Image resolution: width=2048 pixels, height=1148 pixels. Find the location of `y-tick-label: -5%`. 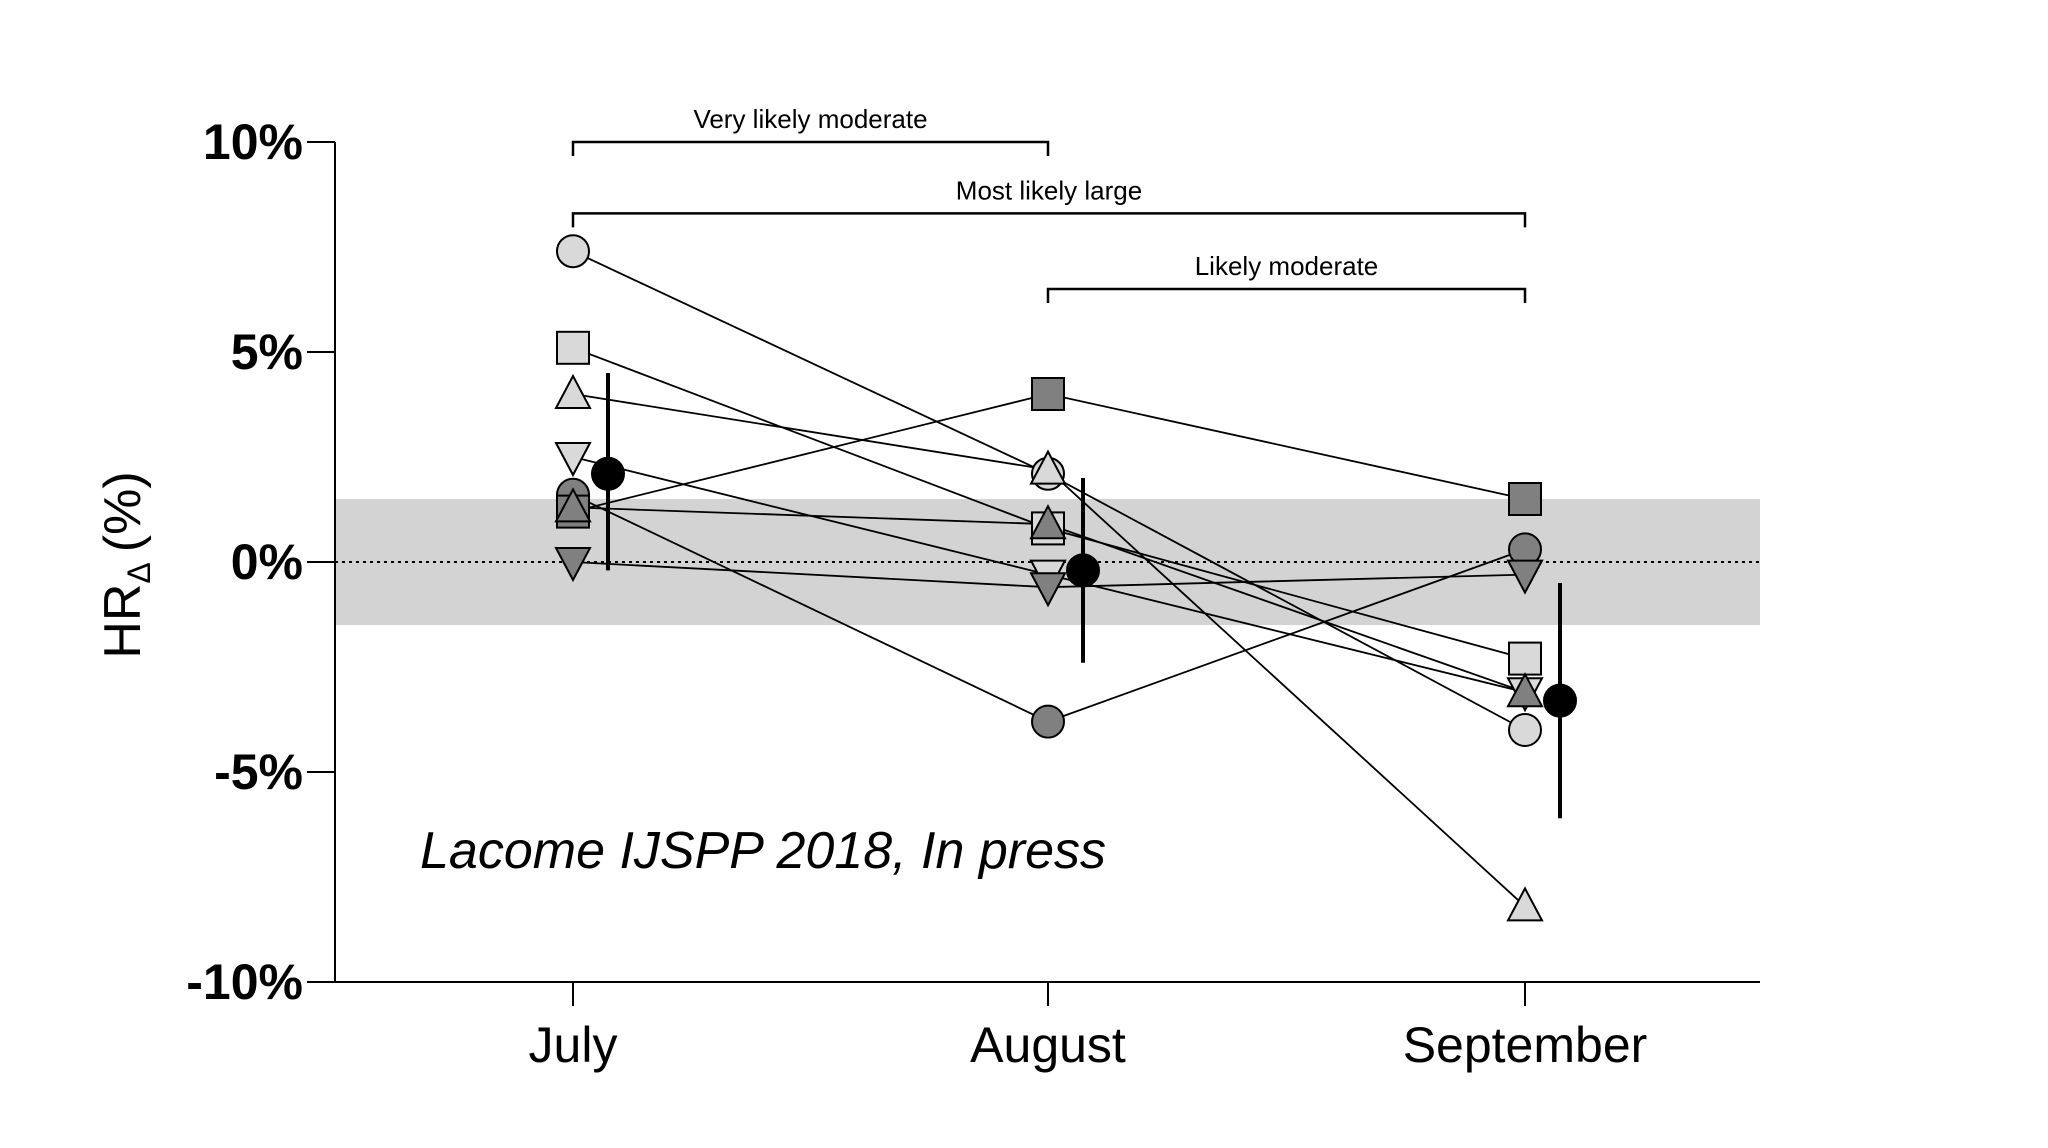

y-tick-label: -5% is located at coordinates (258, 772).